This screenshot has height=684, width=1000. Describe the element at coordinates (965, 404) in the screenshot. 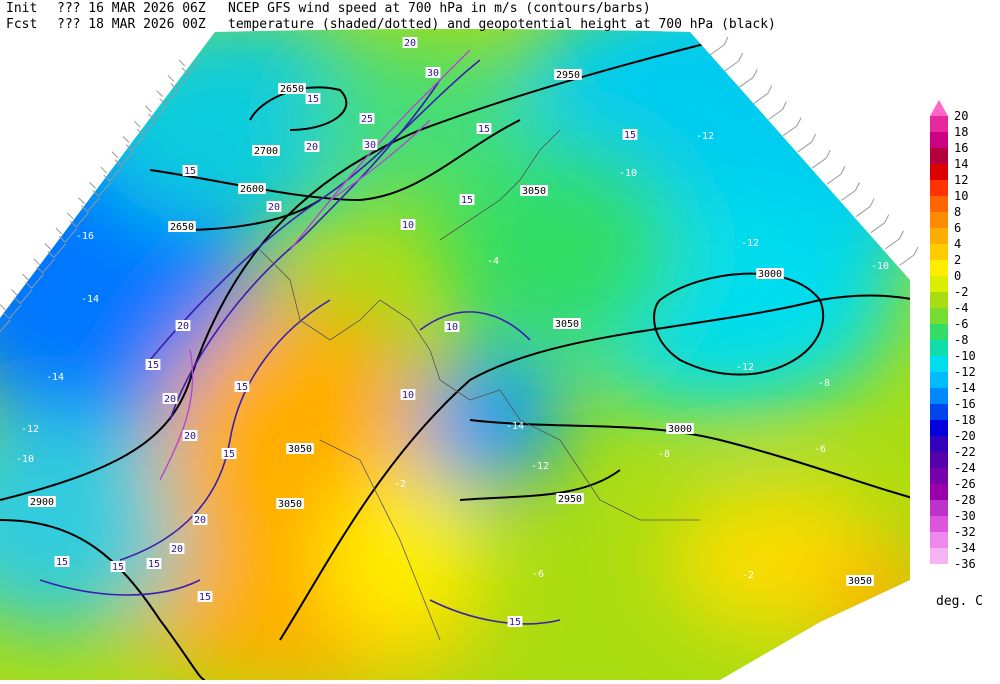

I see `legend-label: -16` at that location.